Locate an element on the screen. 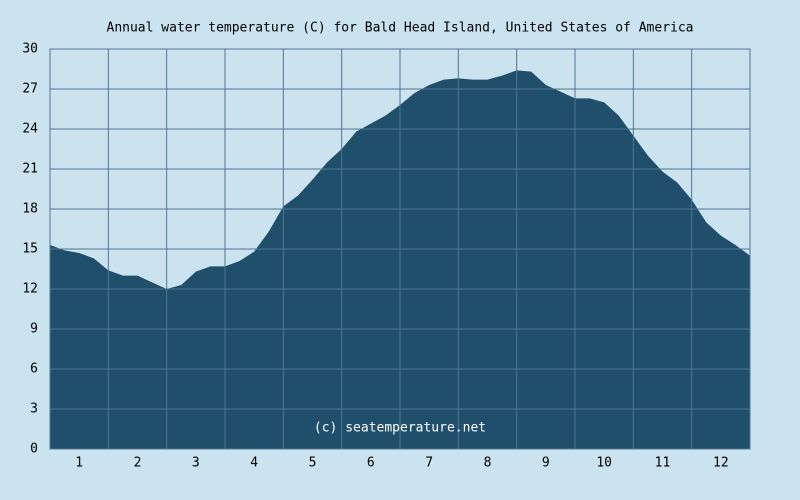 This screenshot has width=800, height=500. y-tick-label: 6 is located at coordinates (34, 369).